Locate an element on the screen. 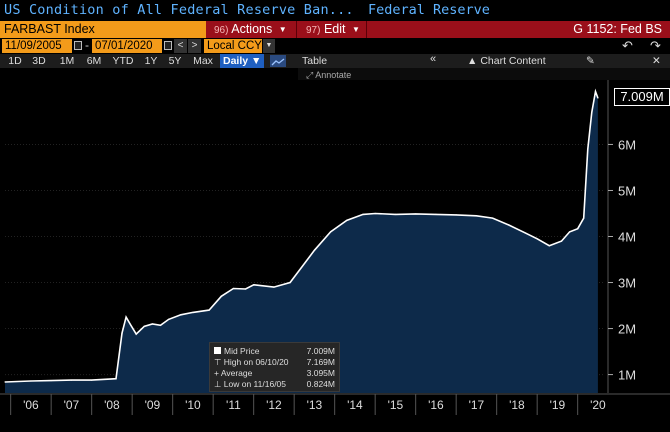 This screenshot has width=670, height=432. currency-select: Local CCY is located at coordinates (233, 46).